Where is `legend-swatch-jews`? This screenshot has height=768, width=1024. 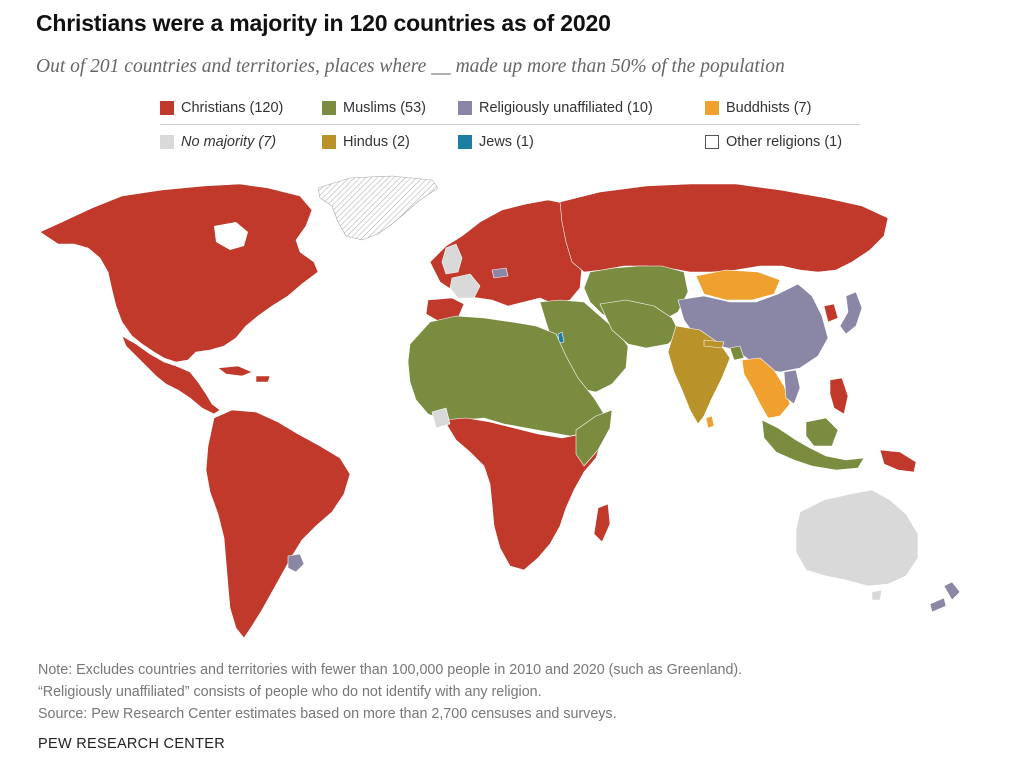
legend-swatch-jews is located at coordinates (465, 142).